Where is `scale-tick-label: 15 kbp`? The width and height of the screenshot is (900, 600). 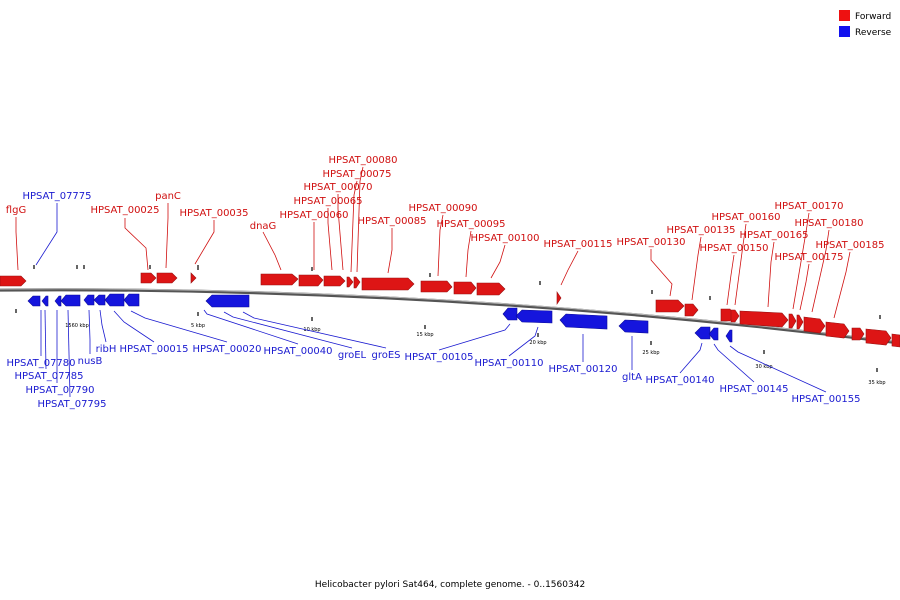 scale-tick-label: 15 kbp is located at coordinates (424, 335).